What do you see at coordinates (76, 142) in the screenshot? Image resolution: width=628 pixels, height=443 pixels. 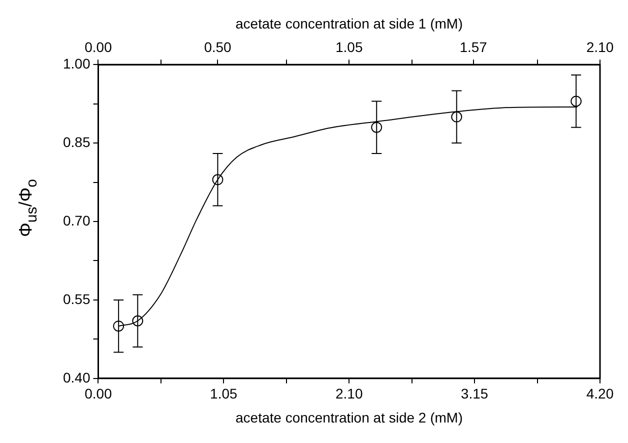 I see `y-tick-label: 0.85` at bounding box center [76, 142].